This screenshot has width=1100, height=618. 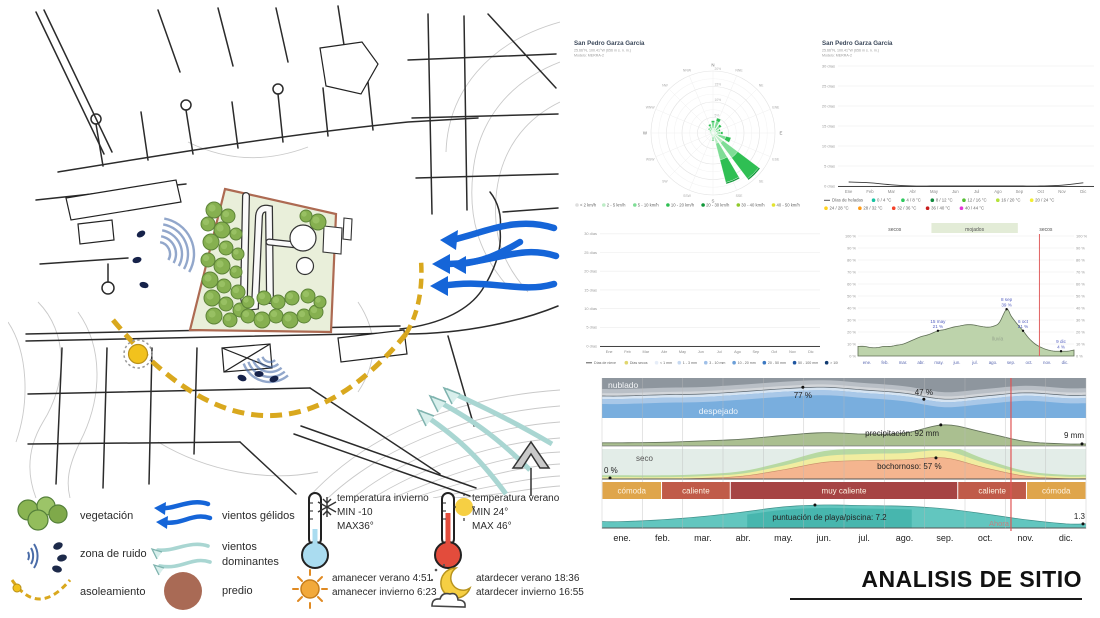 I want to click on svg-text: 10 %, so click(x=1080, y=343).